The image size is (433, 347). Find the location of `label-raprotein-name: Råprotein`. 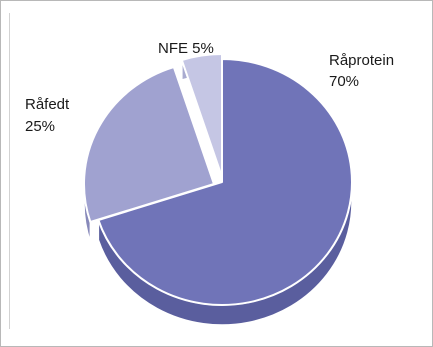

label-raprotein-name: Råprotein is located at coordinates (361, 60).